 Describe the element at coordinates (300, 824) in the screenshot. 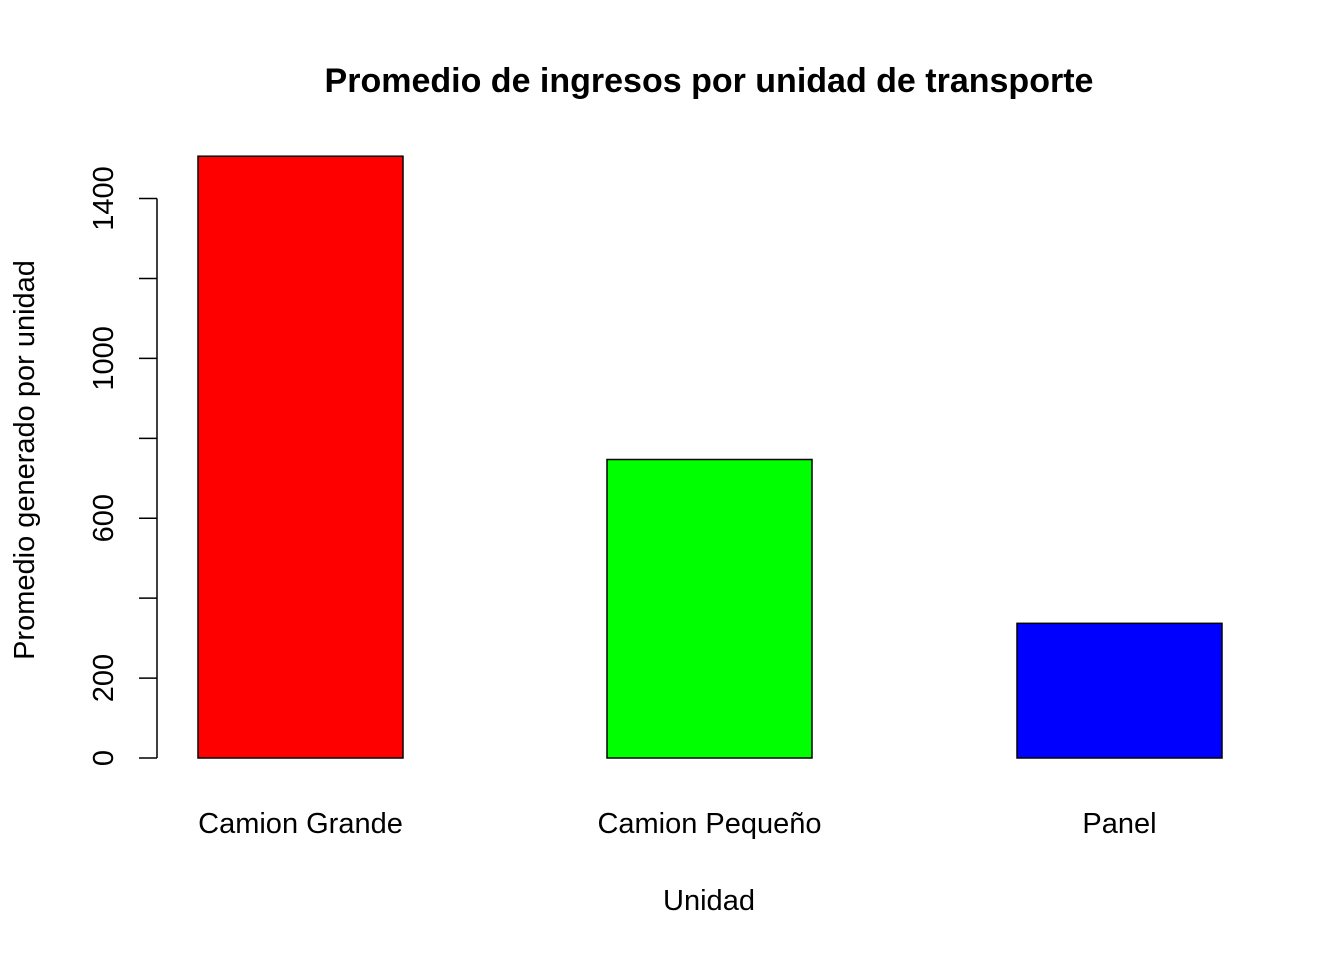

I see `x-tick-label: Camion Grande` at that location.